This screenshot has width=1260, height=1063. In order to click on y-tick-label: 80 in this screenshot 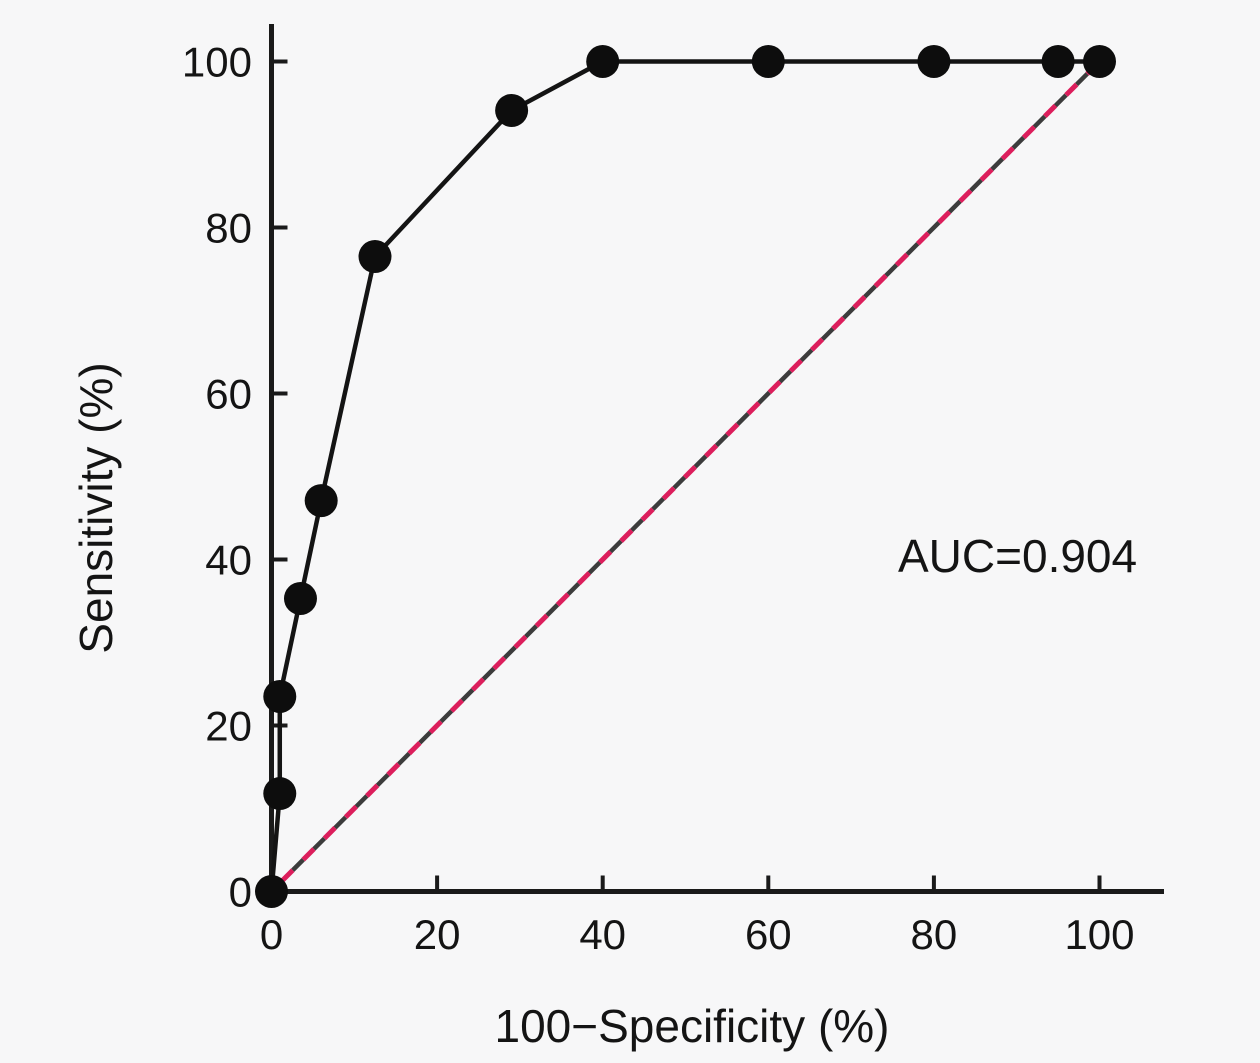, I will do `click(228, 228)`.